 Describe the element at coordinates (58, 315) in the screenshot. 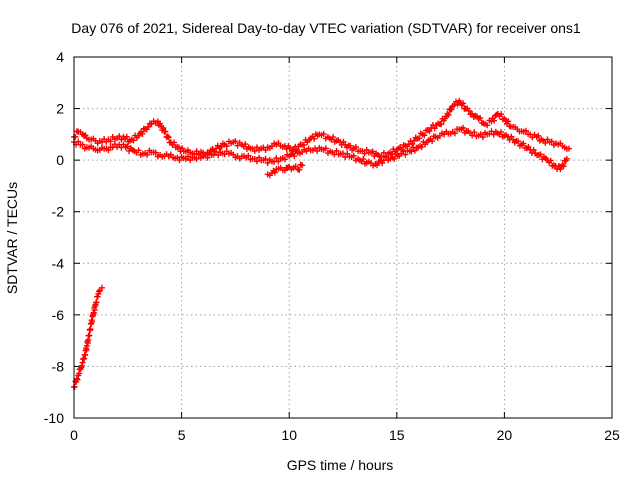

I see `y-tick-label: -6` at that location.